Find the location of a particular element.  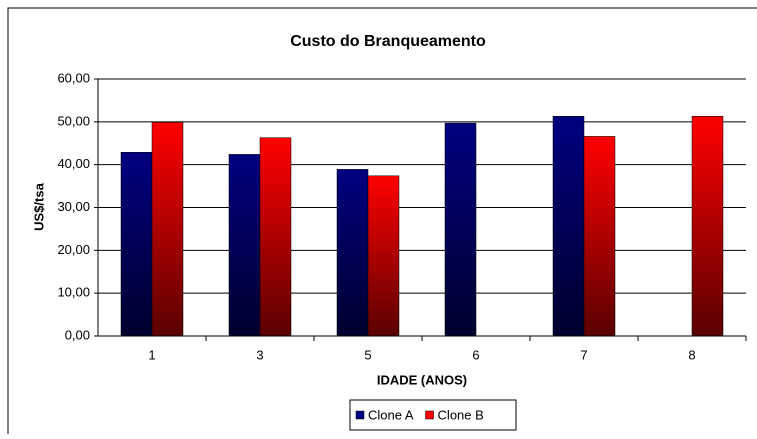

y-axis-title: US$/tsa is located at coordinates (38, 206).